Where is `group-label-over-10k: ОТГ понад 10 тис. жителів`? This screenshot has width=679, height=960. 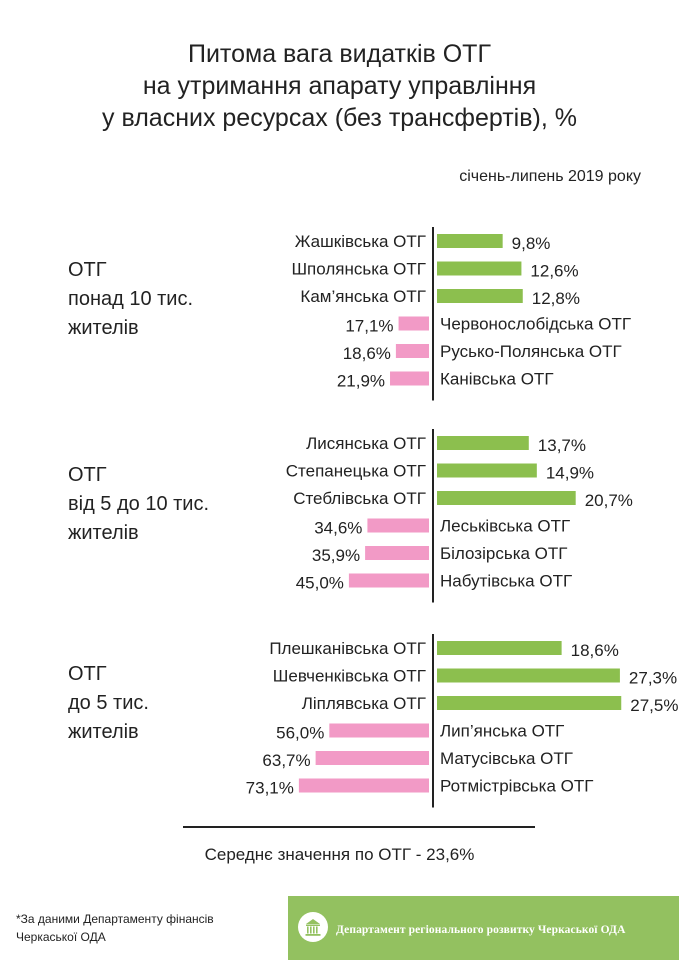 group-label-over-10k: ОТГ понад 10 тис. жителів is located at coordinates (130, 299).